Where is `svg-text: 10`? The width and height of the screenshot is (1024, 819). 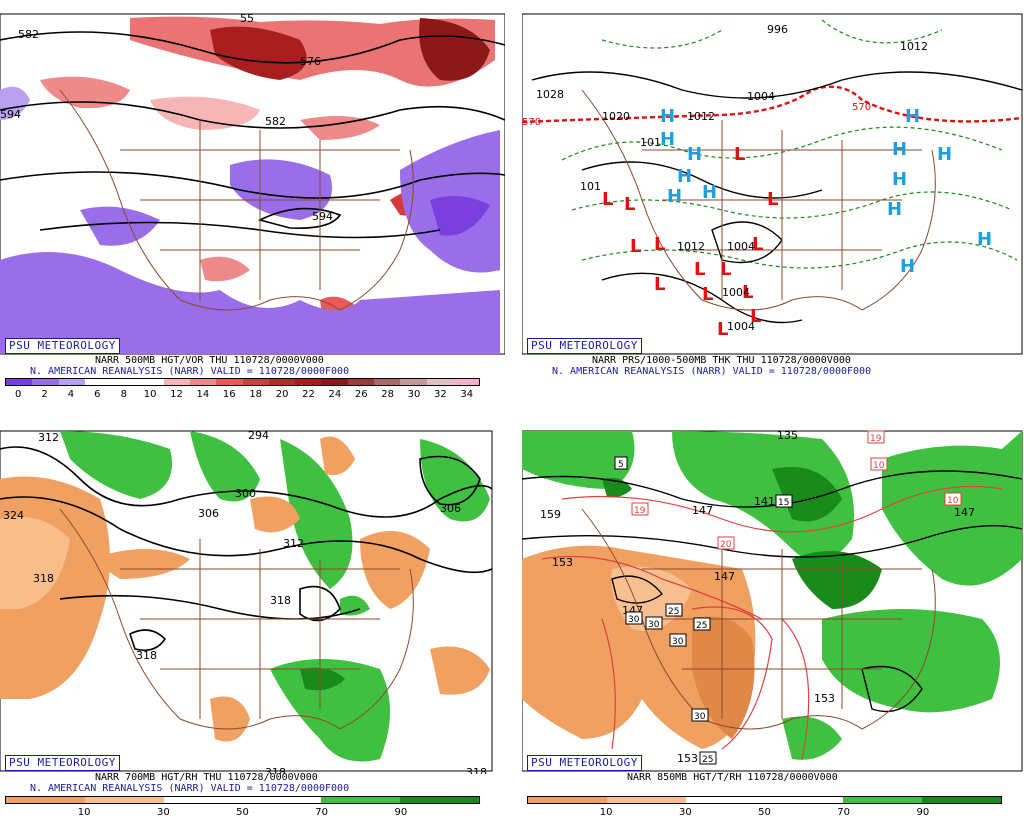
svg-text: 10 is located at coordinates (879, 466).